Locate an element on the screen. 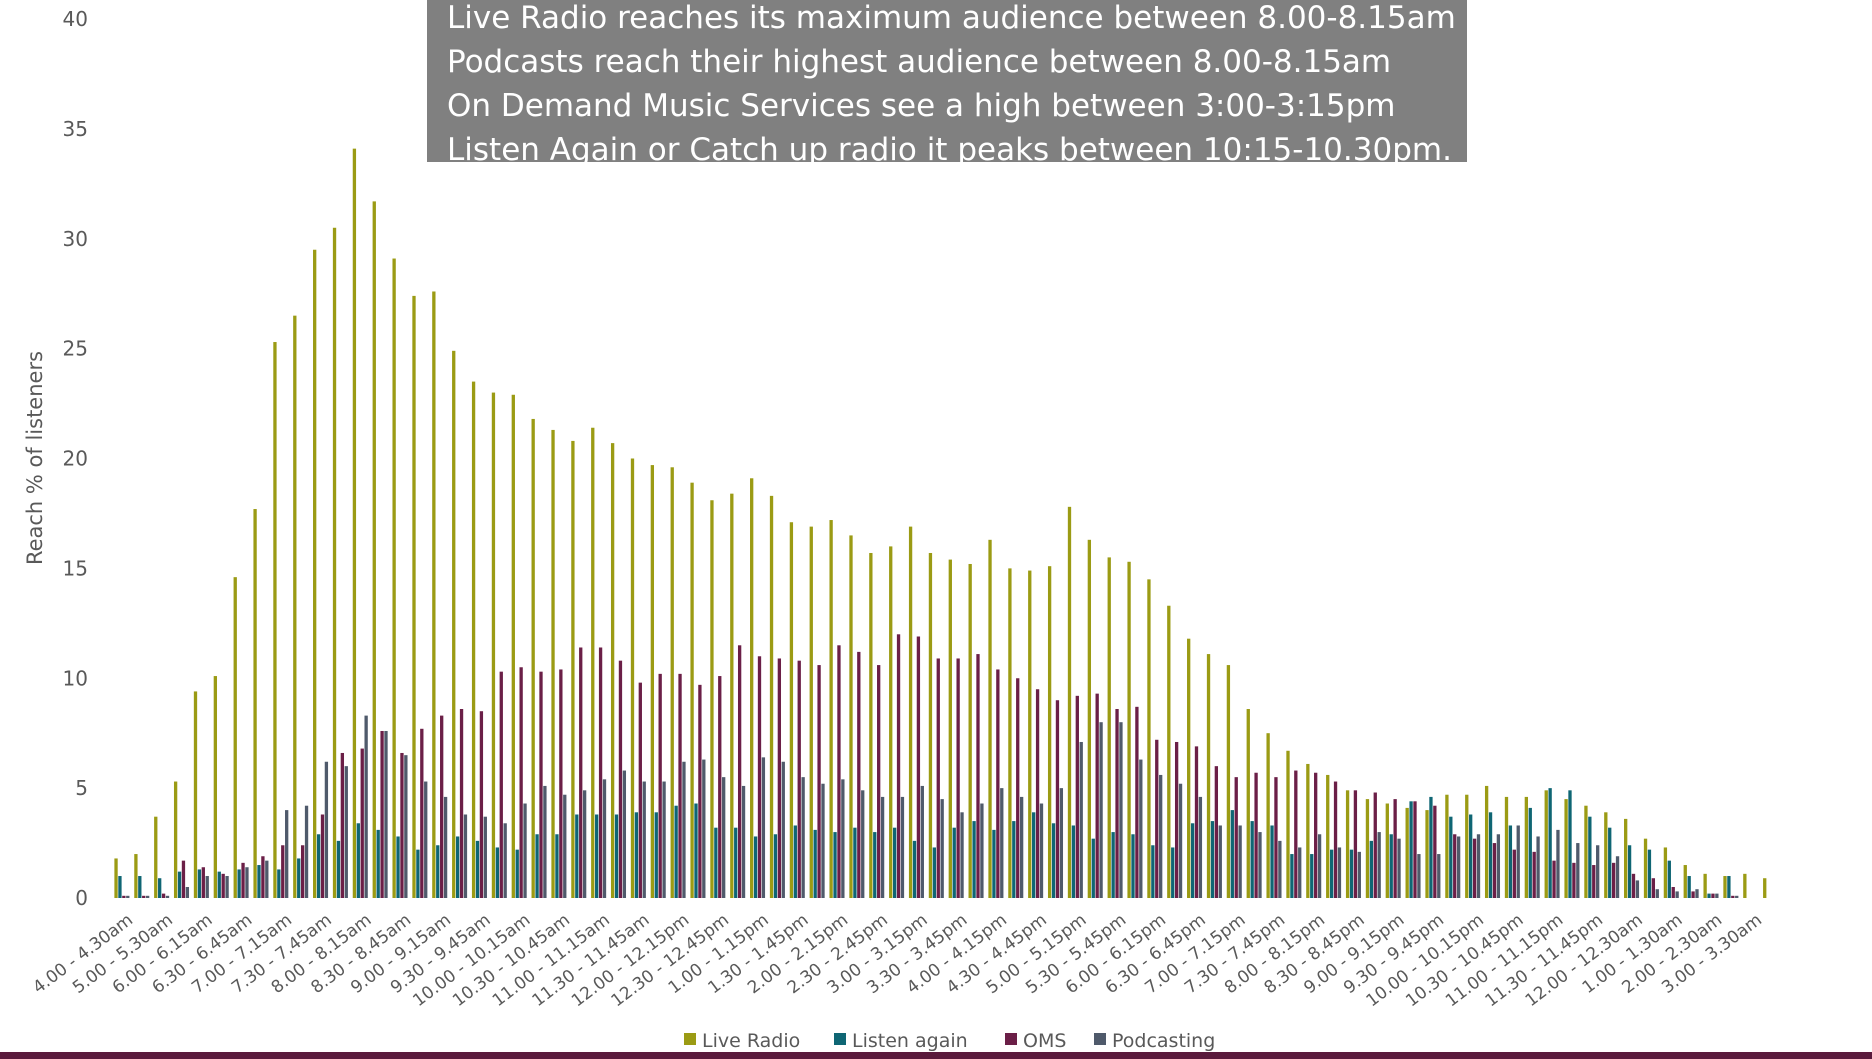 The image size is (1872, 1059). legend-swatch is located at coordinates (1100, 1039).